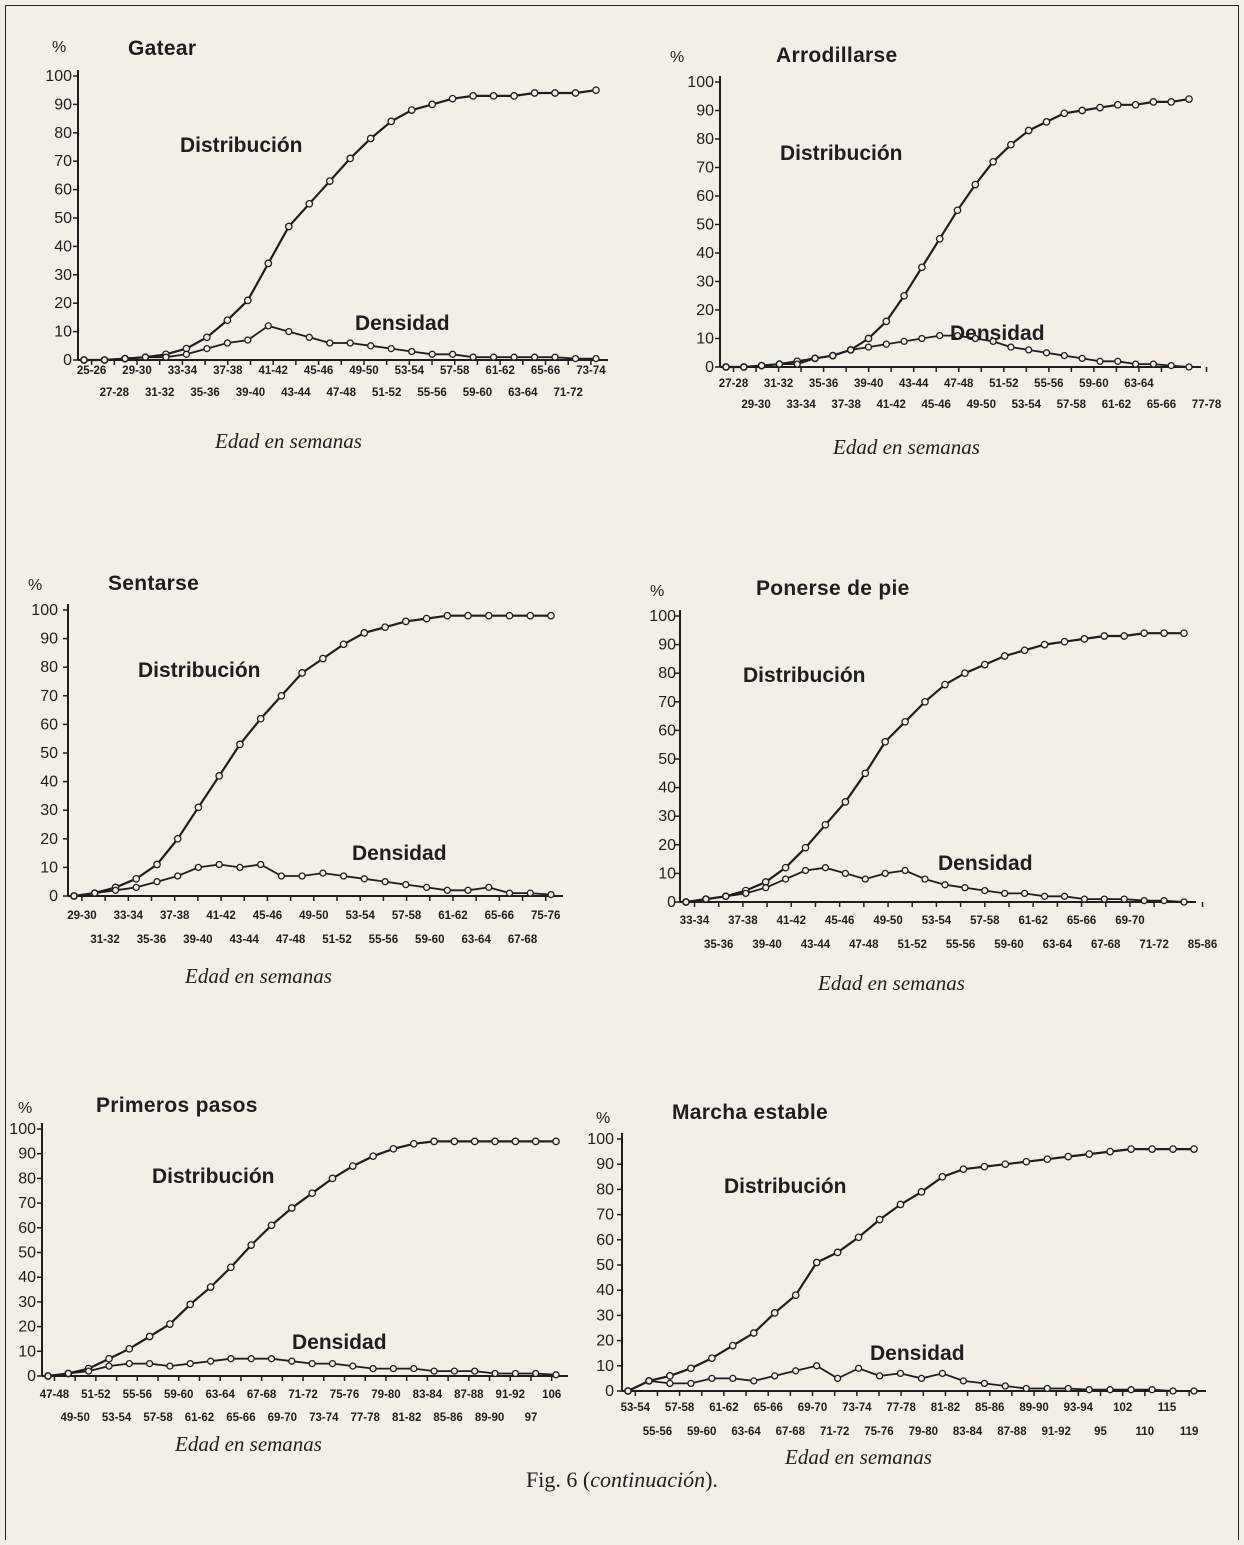  Describe the element at coordinates (667, 816) in the screenshot. I see `y-tick-label: 30` at that location.